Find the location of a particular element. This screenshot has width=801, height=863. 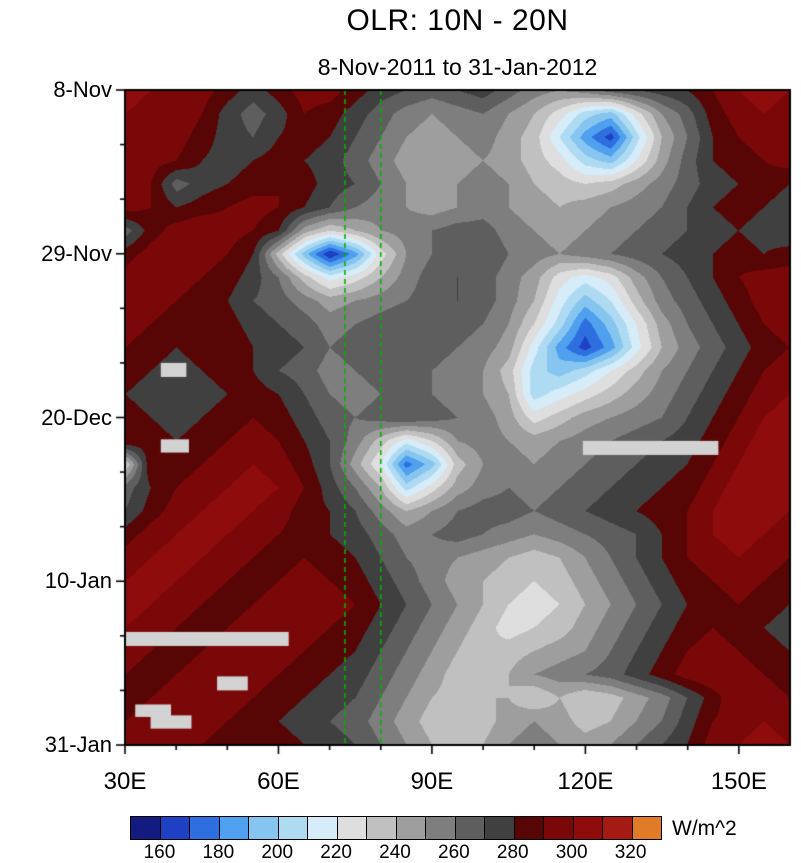

x-tick-label: 30E is located at coordinates (125, 781).